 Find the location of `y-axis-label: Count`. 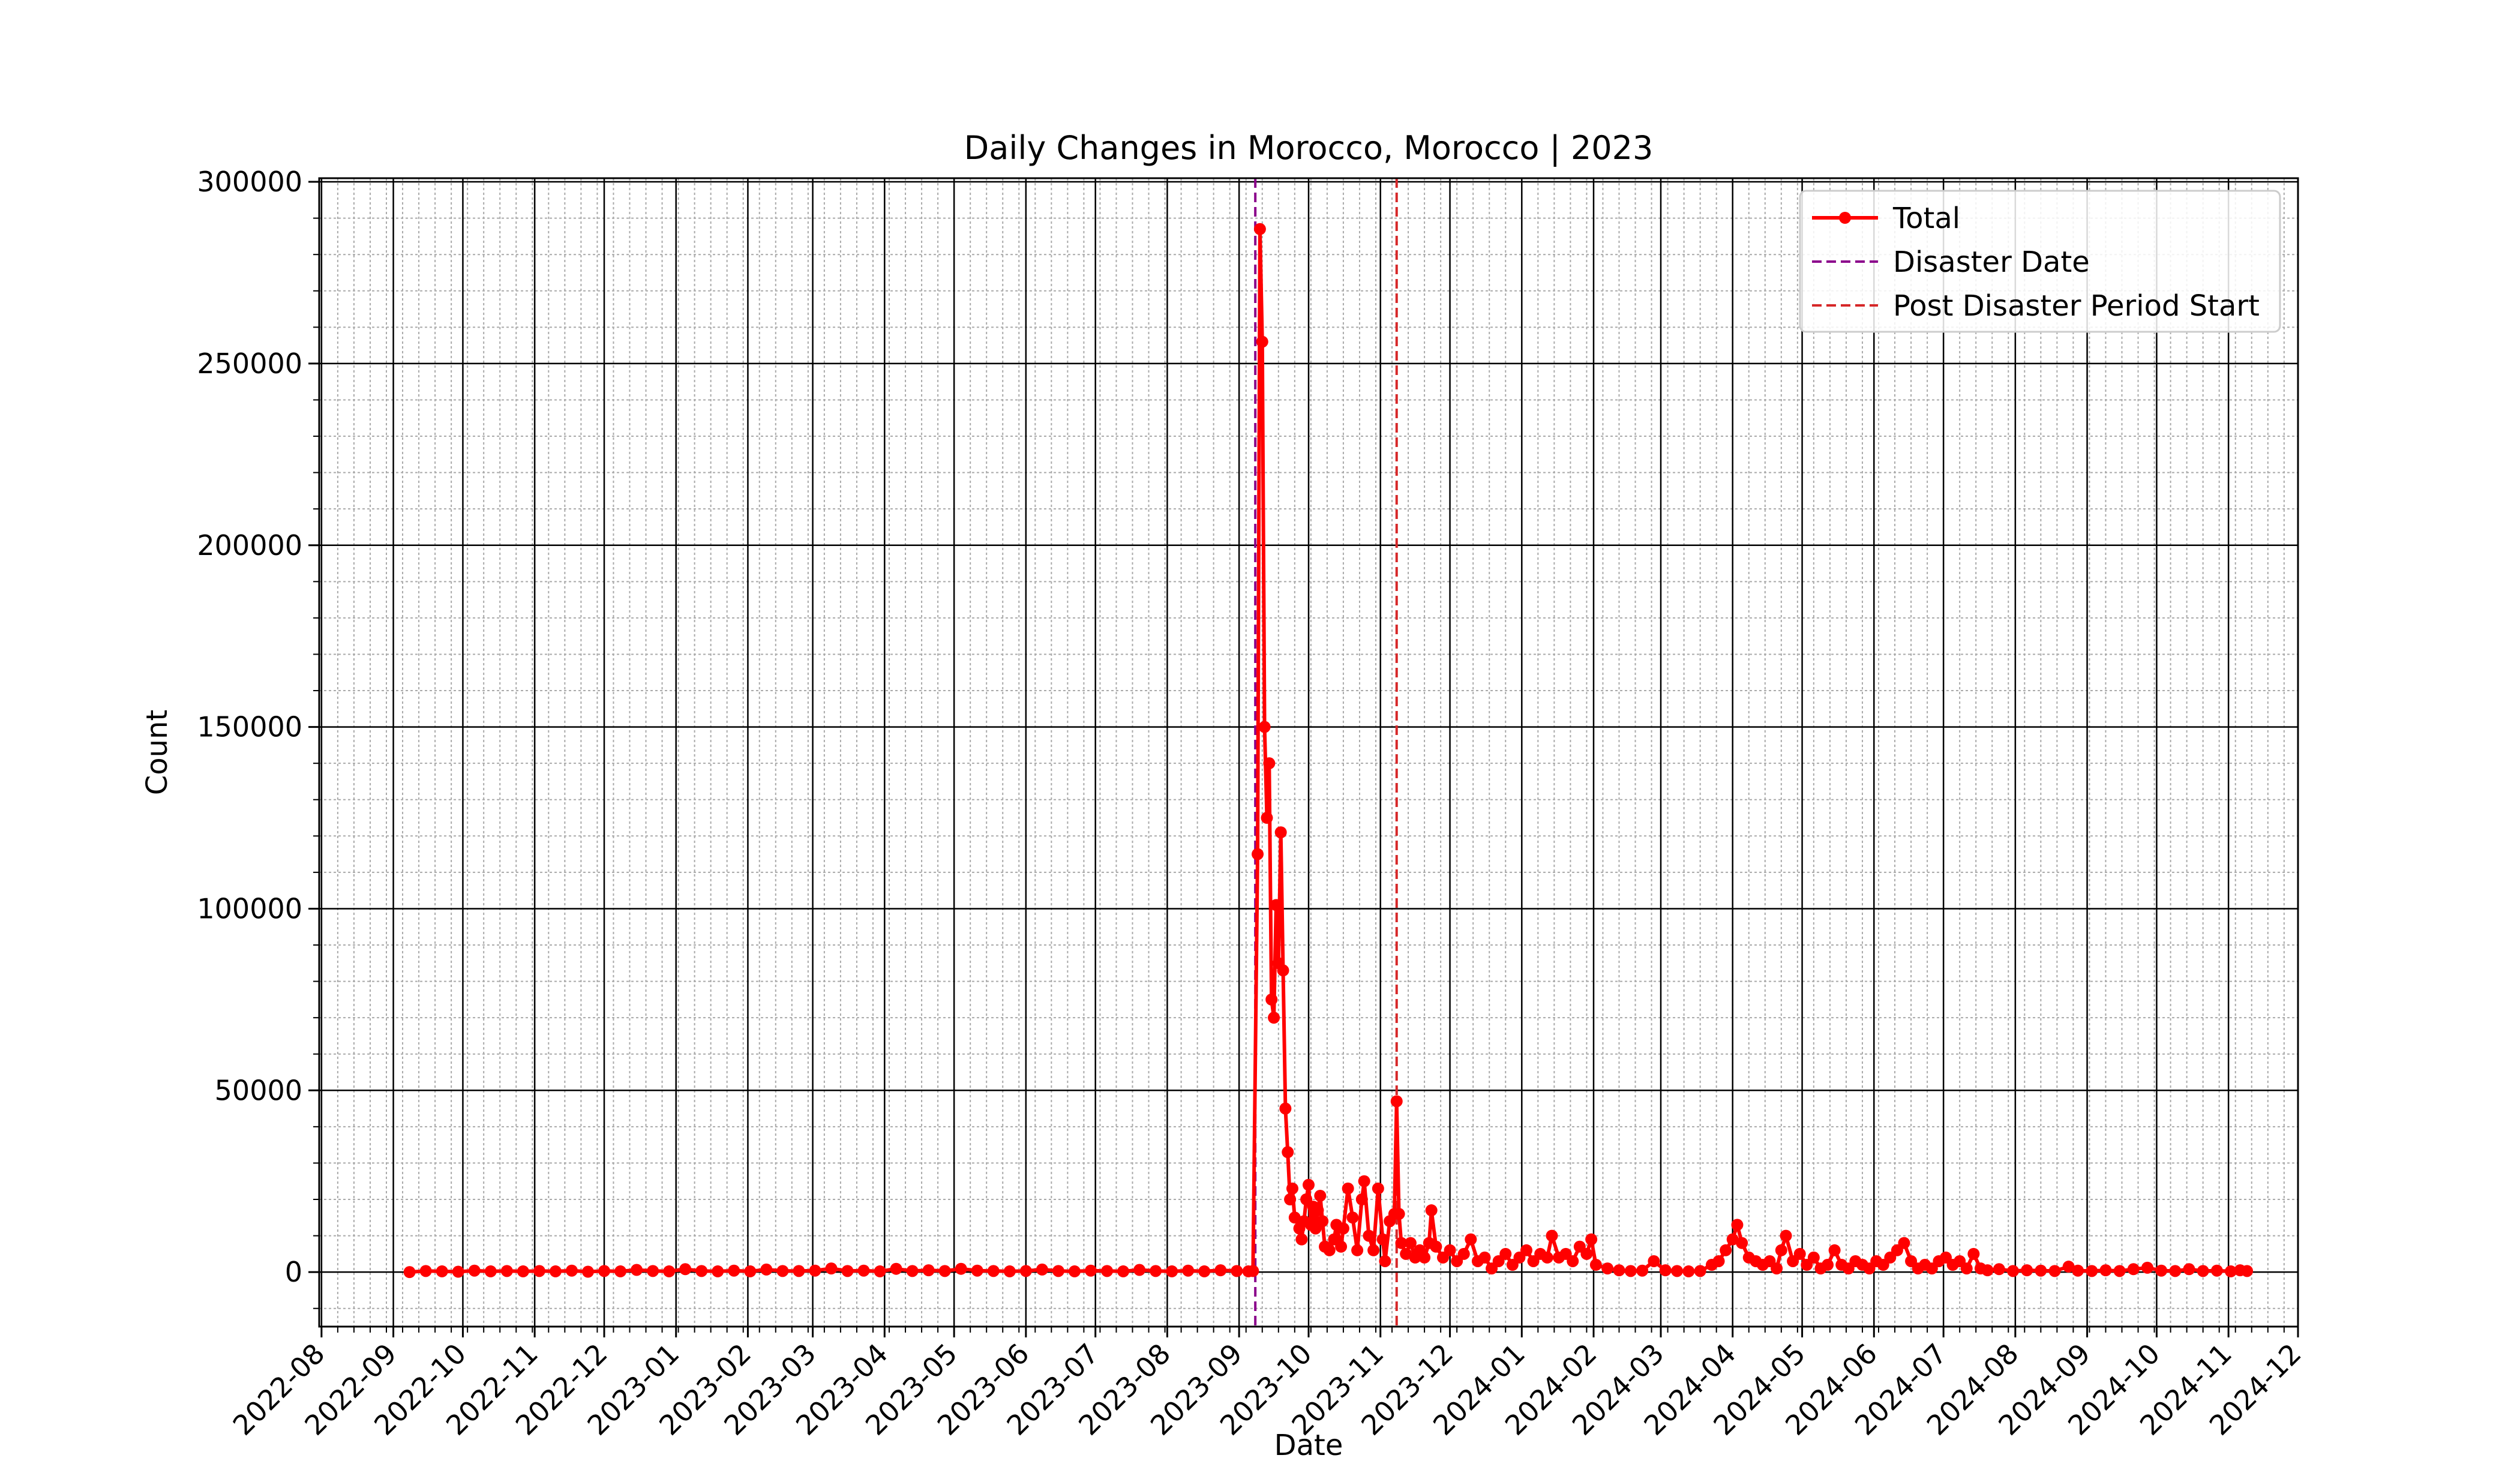

y-axis-label: Count is located at coordinates (157, 753).